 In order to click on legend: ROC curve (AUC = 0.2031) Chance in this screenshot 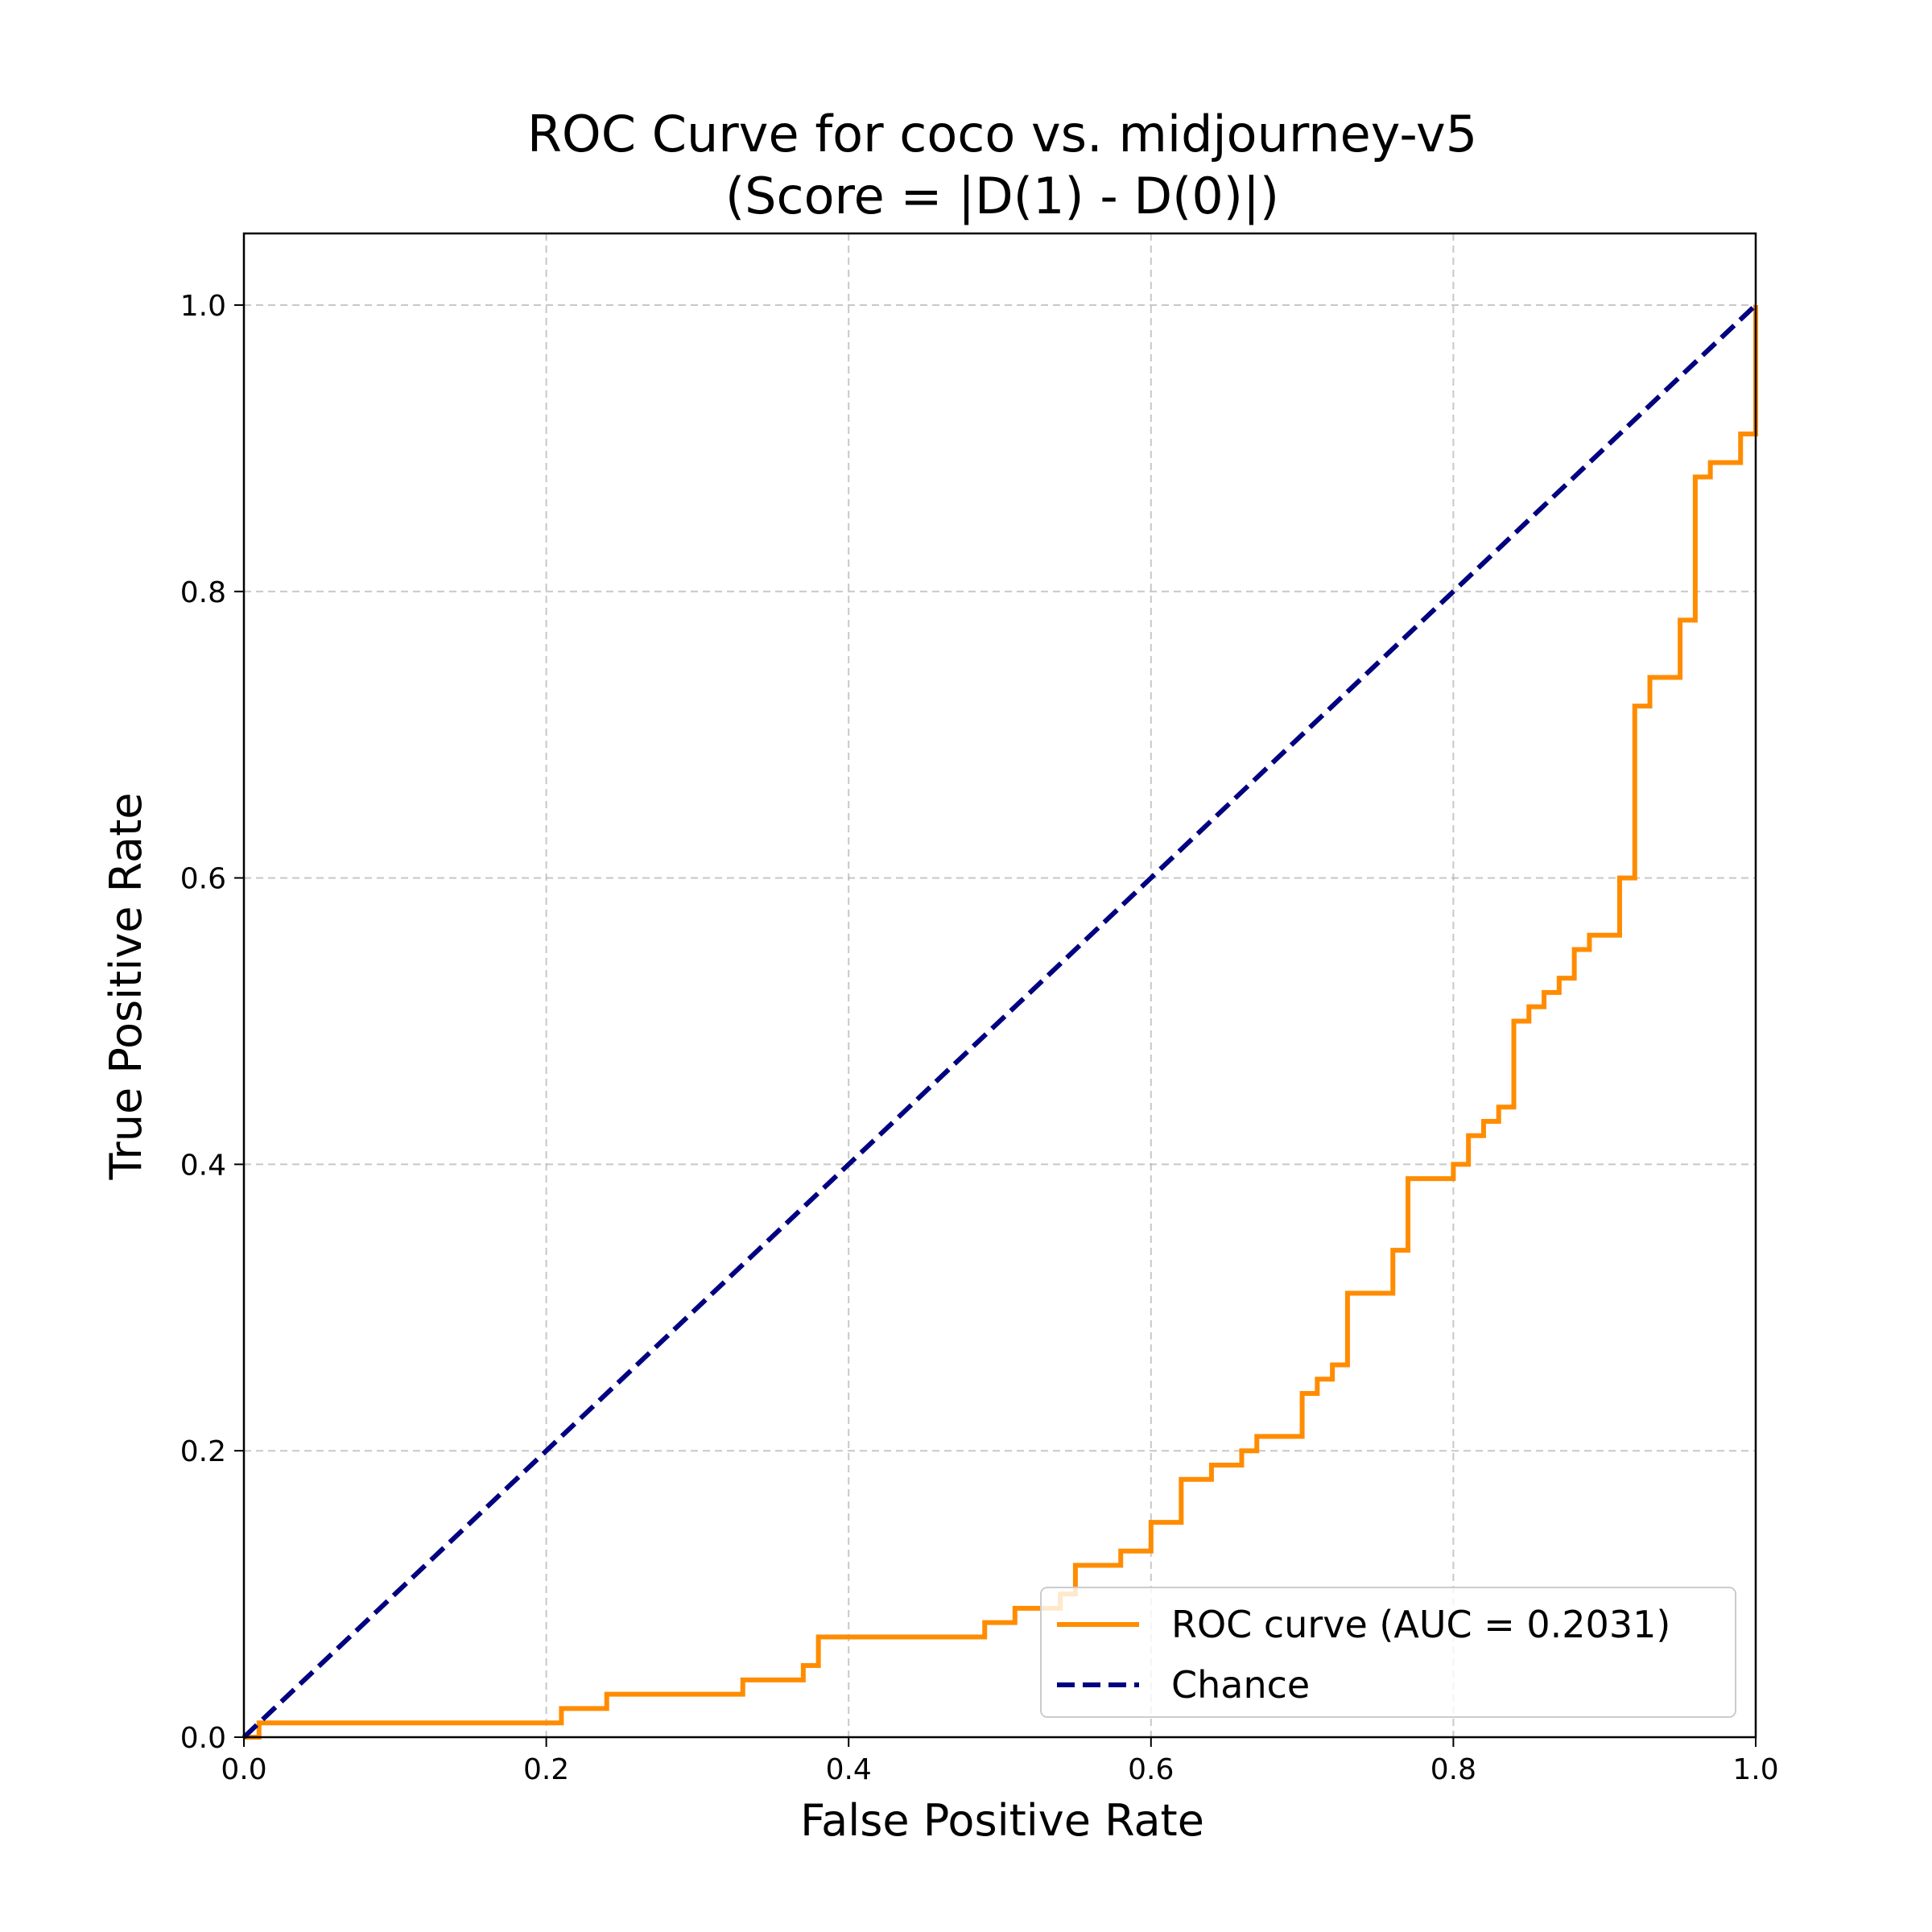, I will do `click(1388, 1652)`.